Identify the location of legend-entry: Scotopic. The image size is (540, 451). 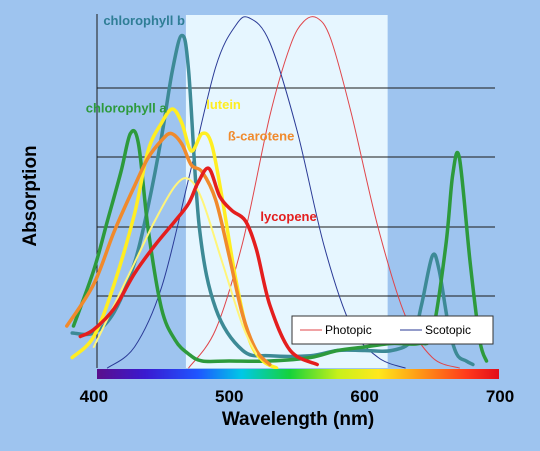
(448, 330).